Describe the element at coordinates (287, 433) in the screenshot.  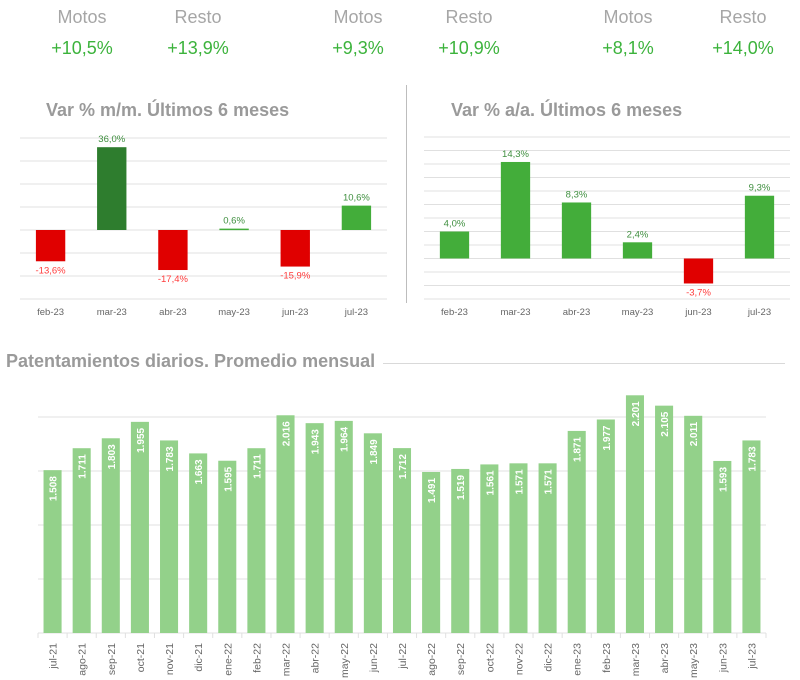
I see `data-label: 2.016` at that location.